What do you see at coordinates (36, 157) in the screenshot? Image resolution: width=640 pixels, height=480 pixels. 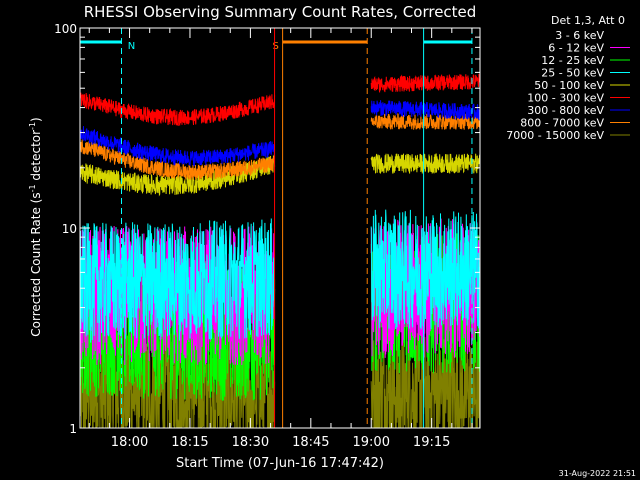 I see `y-axis-label-part: detector` at bounding box center [36, 157].